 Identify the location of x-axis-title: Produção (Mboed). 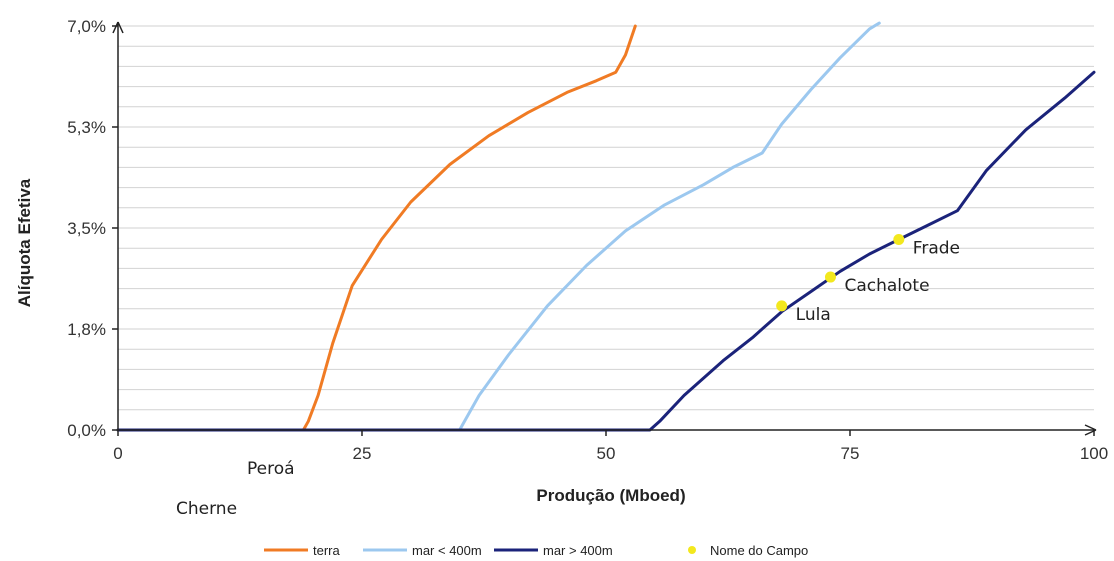
(610, 495).